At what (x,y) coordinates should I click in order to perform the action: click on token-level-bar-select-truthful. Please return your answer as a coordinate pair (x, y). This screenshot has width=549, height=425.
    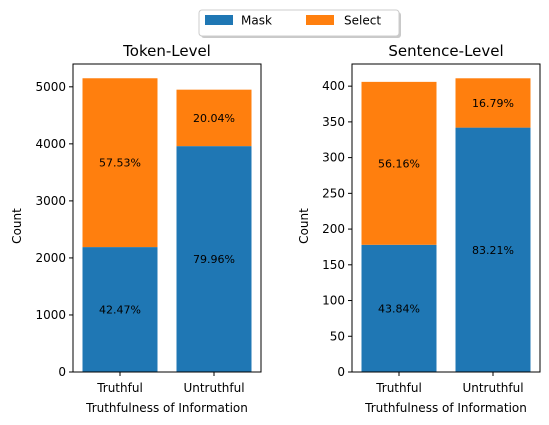
    Looking at the image, I should click on (120, 163).